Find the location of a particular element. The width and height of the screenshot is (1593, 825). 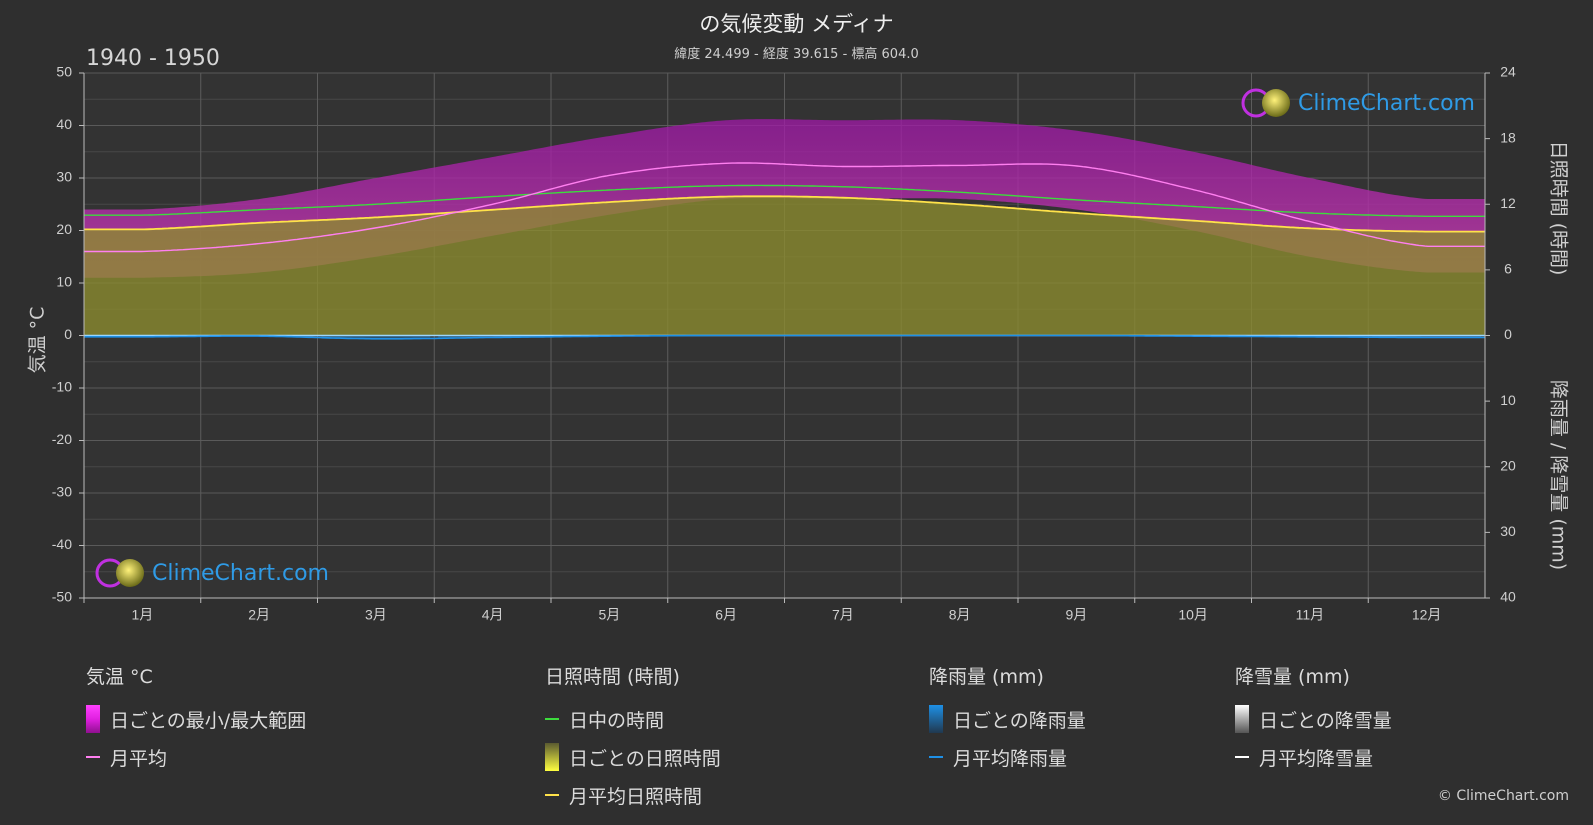

tick-label-left: 40 is located at coordinates (64, 124).